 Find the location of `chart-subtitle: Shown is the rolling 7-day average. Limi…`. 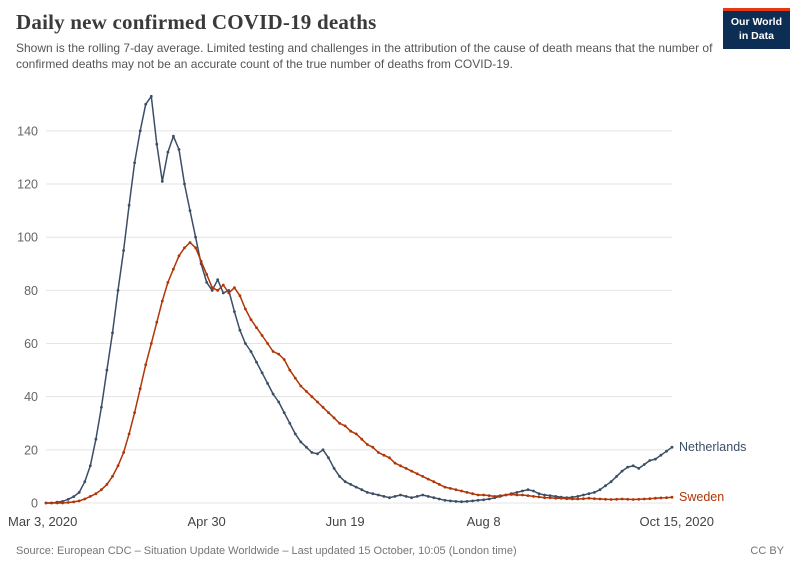

chart-subtitle: Shown is the rolling 7-day average. Limi… is located at coordinates (364, 56).